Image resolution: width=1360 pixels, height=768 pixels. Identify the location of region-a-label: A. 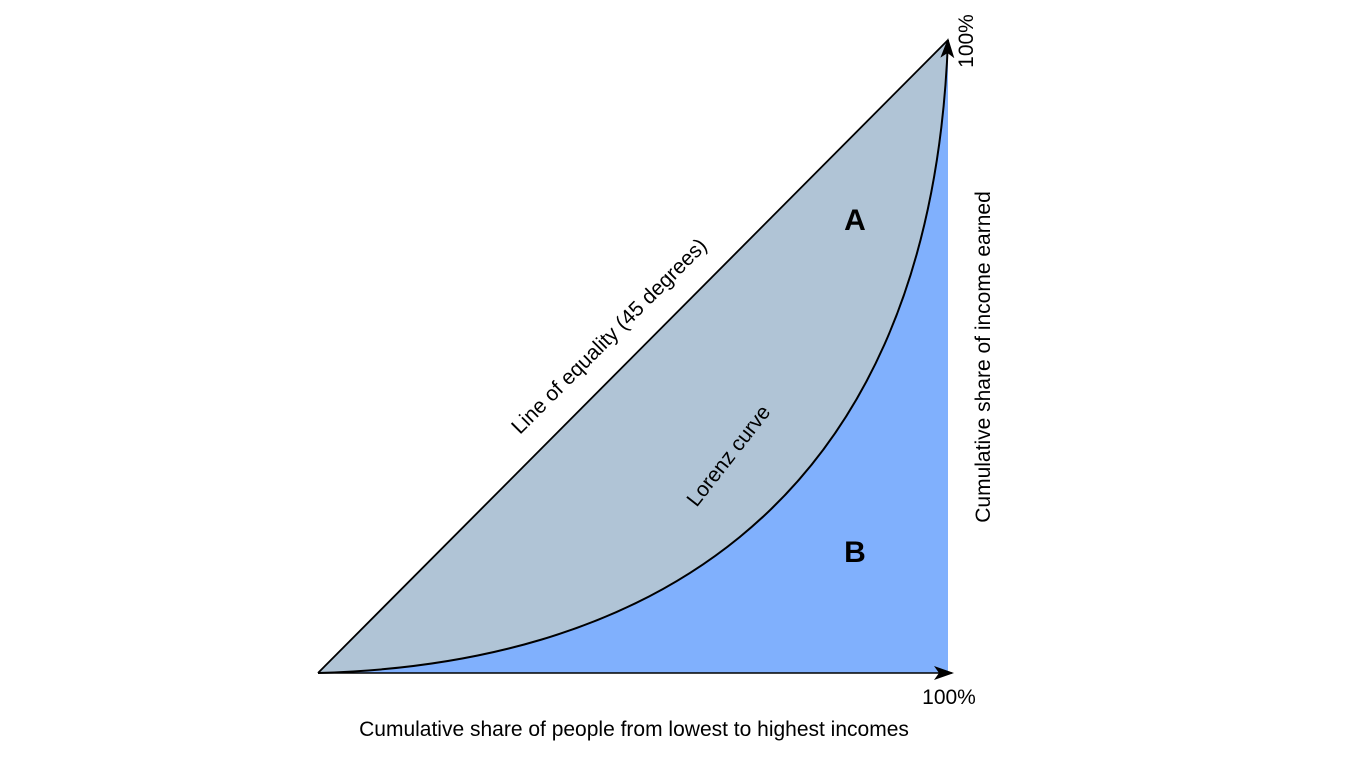
(855, 220).